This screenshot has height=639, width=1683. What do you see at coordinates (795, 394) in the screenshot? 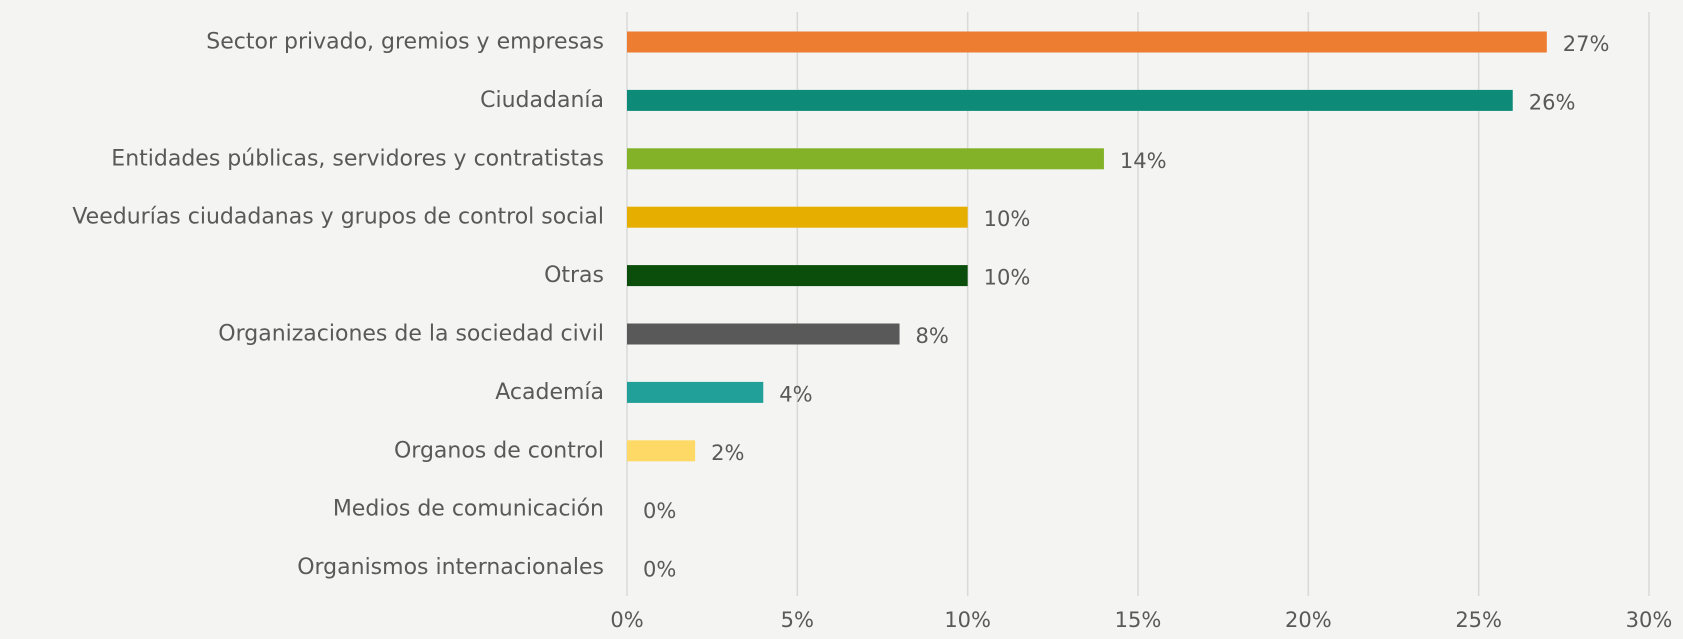
I see `data-label: 4%` at bounding box center [795, 394].